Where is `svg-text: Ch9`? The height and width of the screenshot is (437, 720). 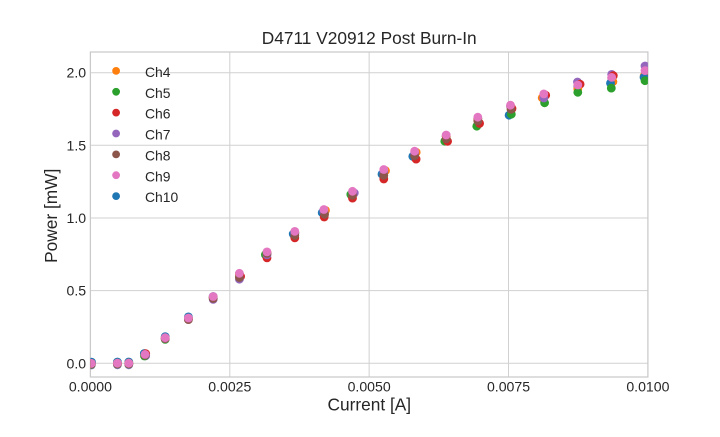 svg-text: Ch9 is located at coordinates (158, 176).